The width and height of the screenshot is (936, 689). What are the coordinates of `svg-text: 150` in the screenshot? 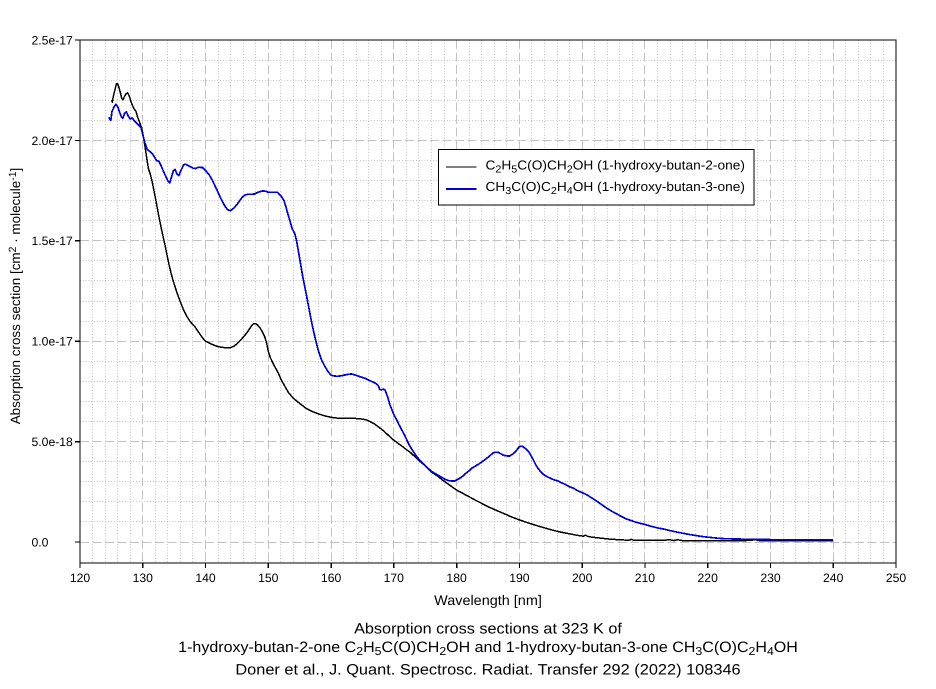 It's located at (268, 578).